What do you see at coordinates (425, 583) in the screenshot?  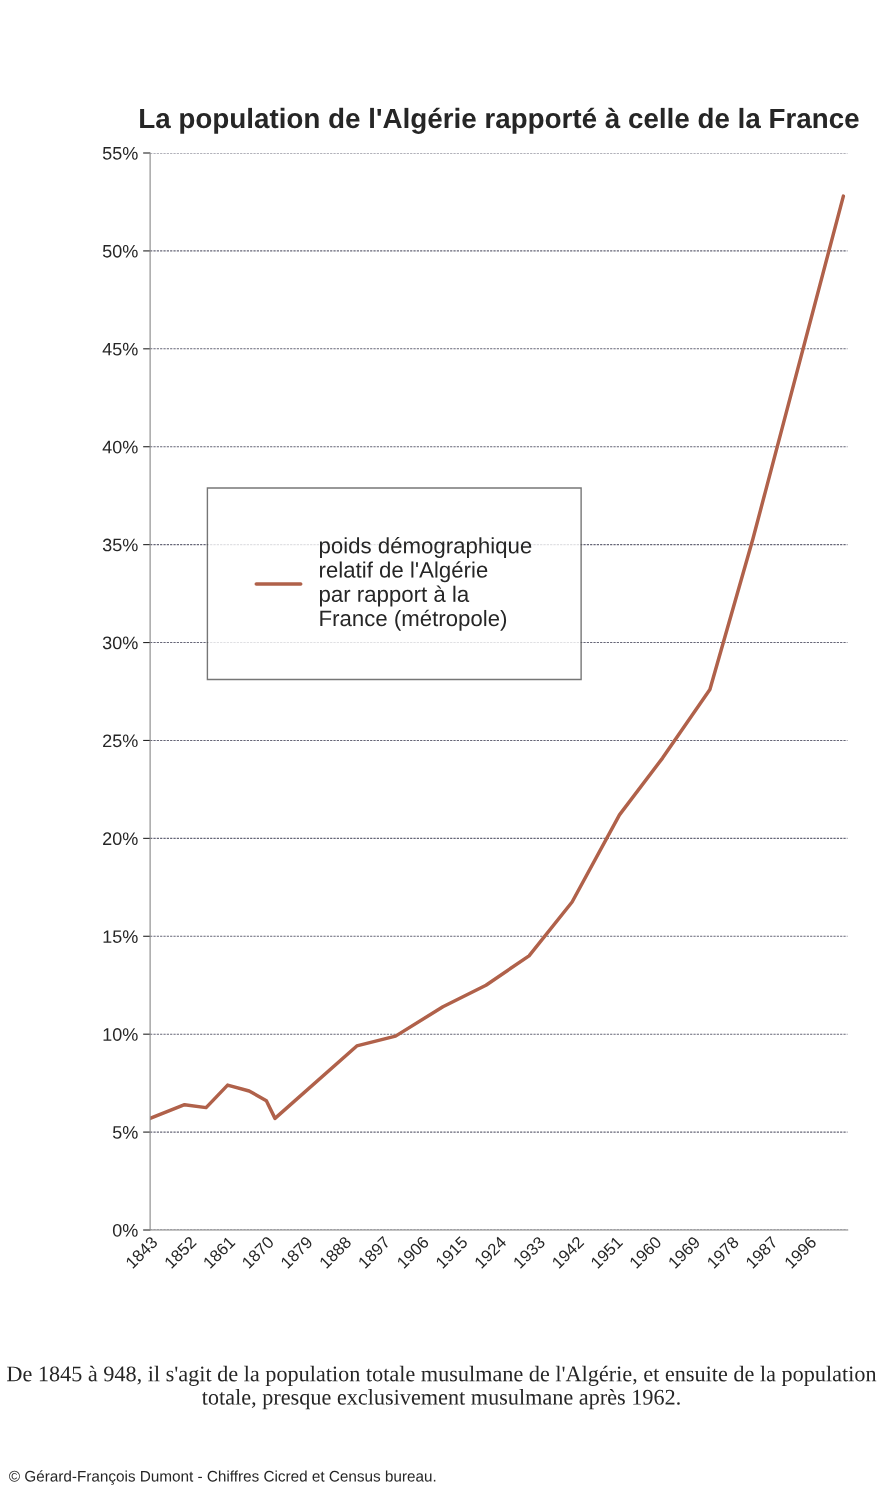 I see `legend-label: poids démographique relatif de l'Algérie par rapport à la France (métropole)` at bounding box center [425, 583].